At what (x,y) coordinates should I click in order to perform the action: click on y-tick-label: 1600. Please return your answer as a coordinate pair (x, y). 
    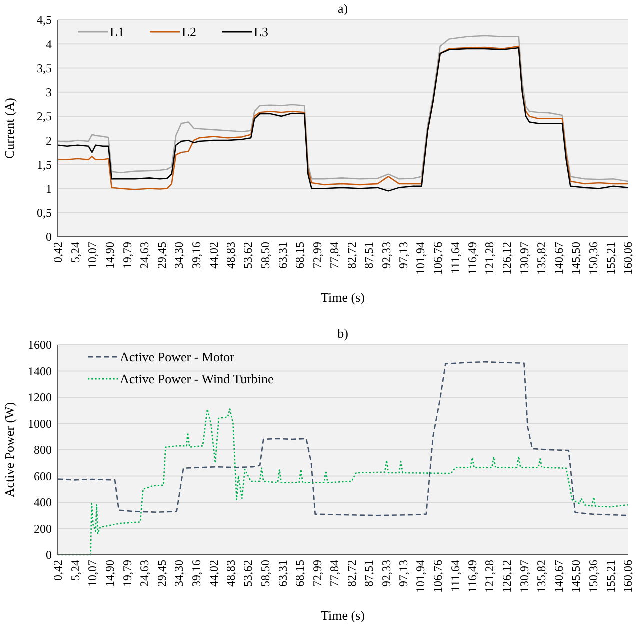
    Looking at the image, I should click on (40, 345).